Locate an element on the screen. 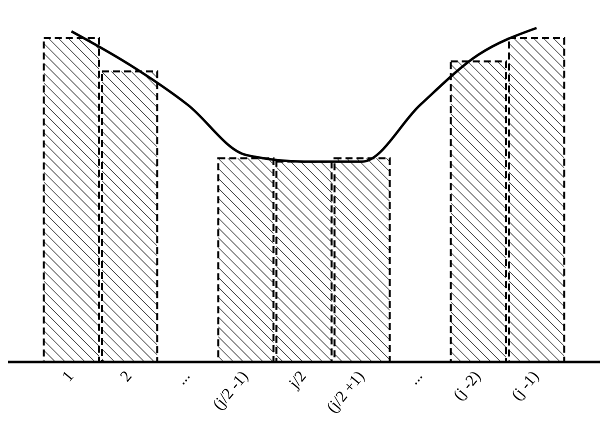  x-tick-label: (j/2 +1) is located at coordinates (346, 392).